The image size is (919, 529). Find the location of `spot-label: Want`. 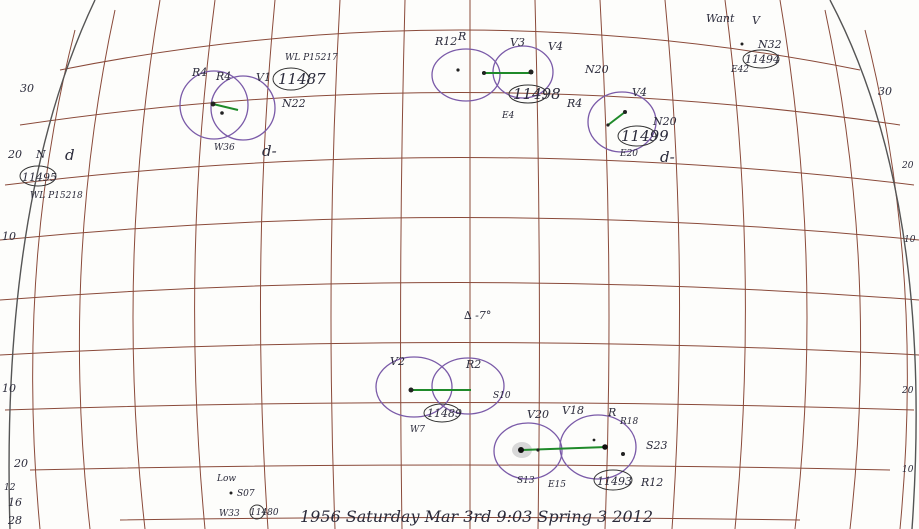

spot-label: Want is located at coordinates (720, 18).